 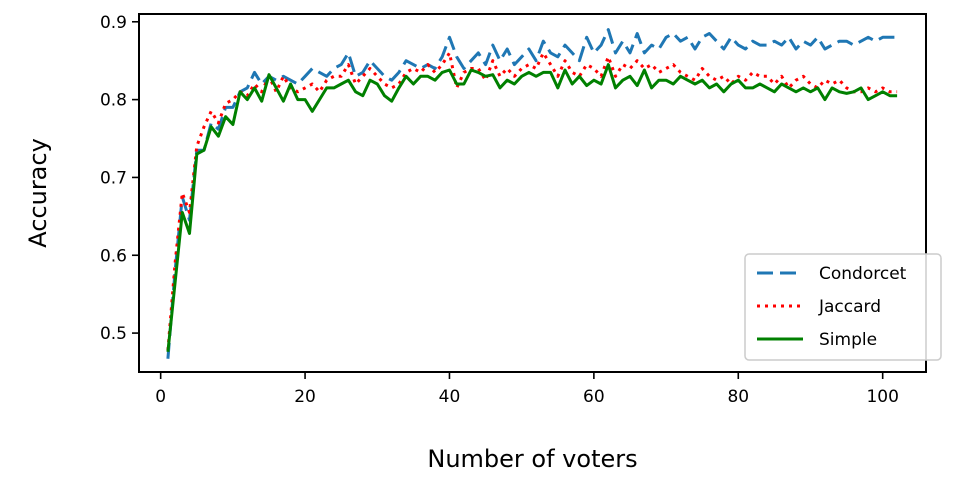 What do you see at coordinates (305, 397) in the screenshot?
I see `x-tick-label: 20` at bounding box center [305, 397].